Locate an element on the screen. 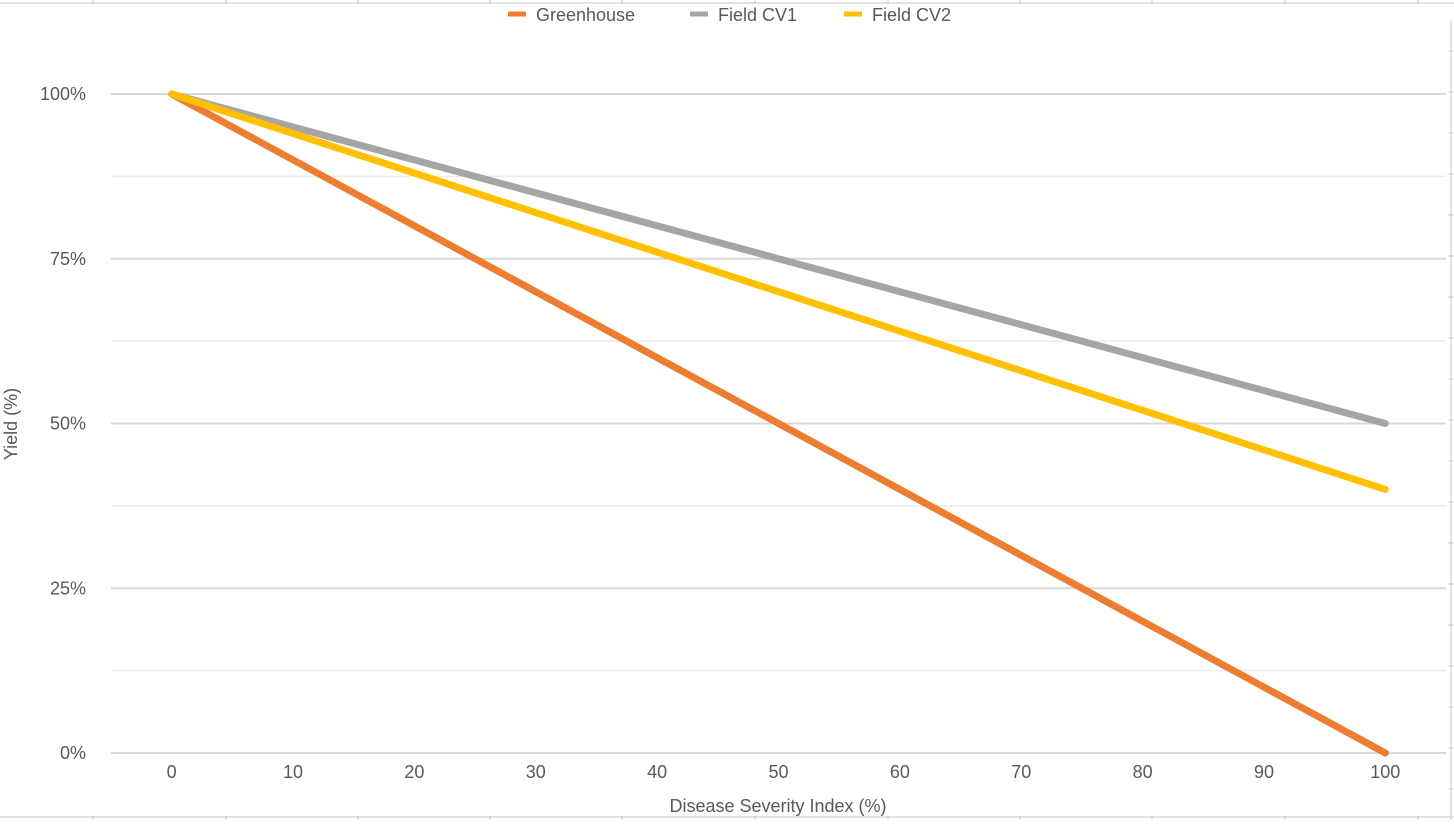 This screenshot has width=1454, height=825. x-tick-label: 60 is located at coordinates (900, 772).